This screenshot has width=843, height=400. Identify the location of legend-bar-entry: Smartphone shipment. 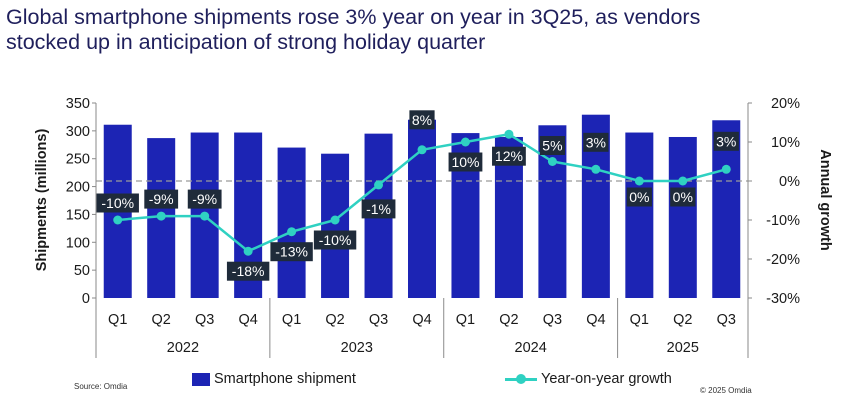
(274, 379).